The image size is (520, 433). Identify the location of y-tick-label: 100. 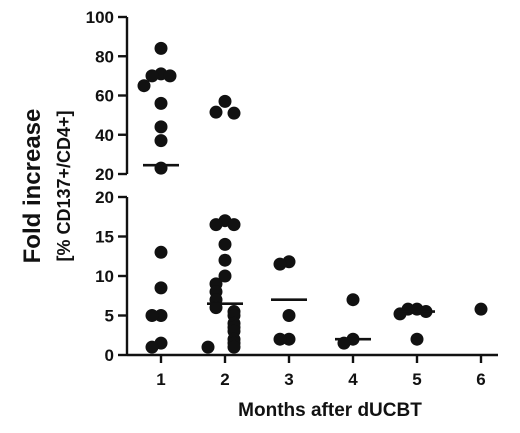
(100, 17).